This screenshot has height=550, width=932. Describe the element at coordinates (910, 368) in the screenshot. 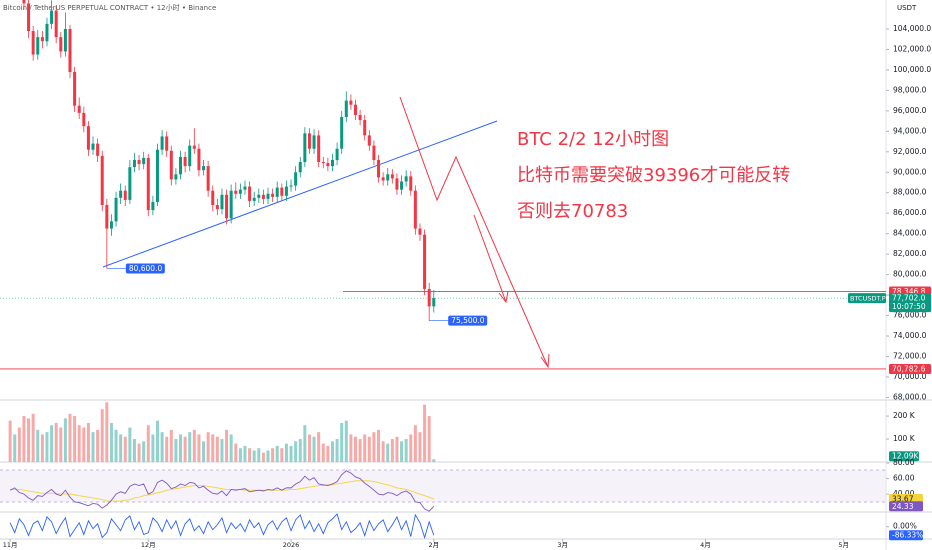

I see `level-label-box` at that location.